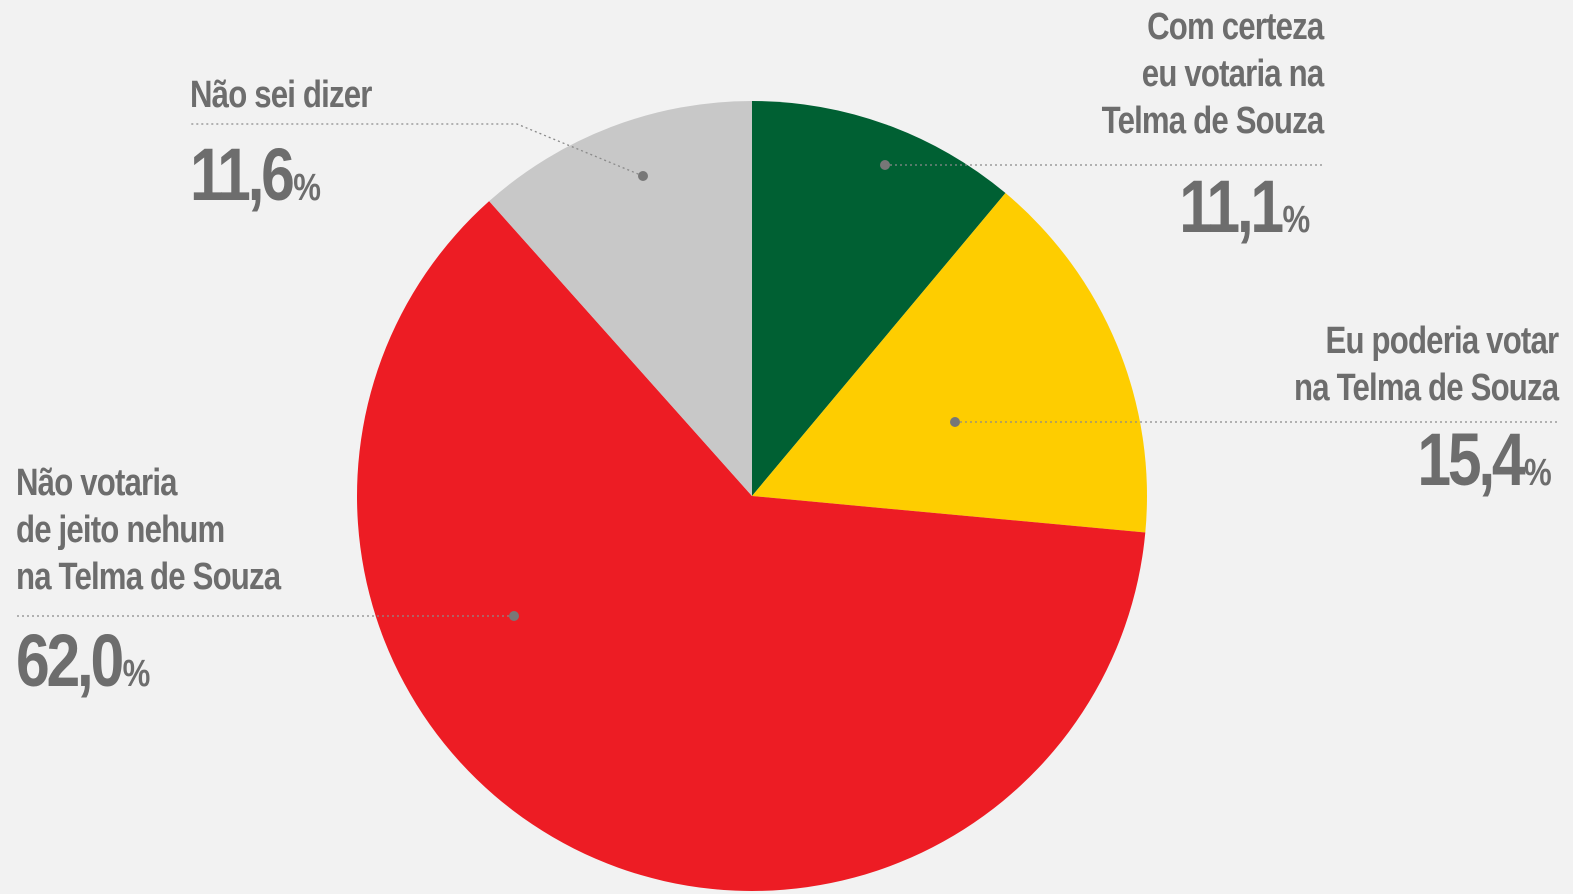 The width and height of the screenshot is (1573, 894). Describe the element at coordinates (1471, 459) in the screenshot. I see `slice-value-number: 15,4` at that location.